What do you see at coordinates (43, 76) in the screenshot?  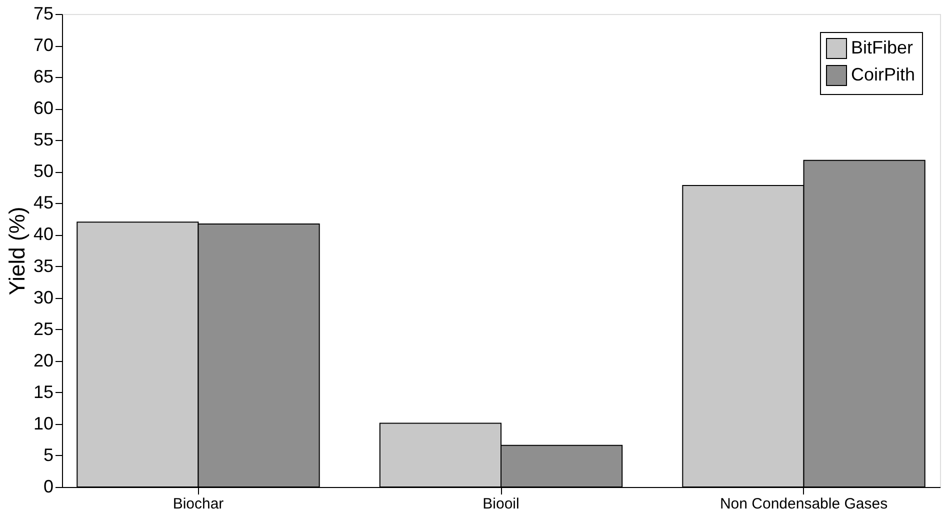 I see `y-tick-label: 65` at bounding box center [43, 76].